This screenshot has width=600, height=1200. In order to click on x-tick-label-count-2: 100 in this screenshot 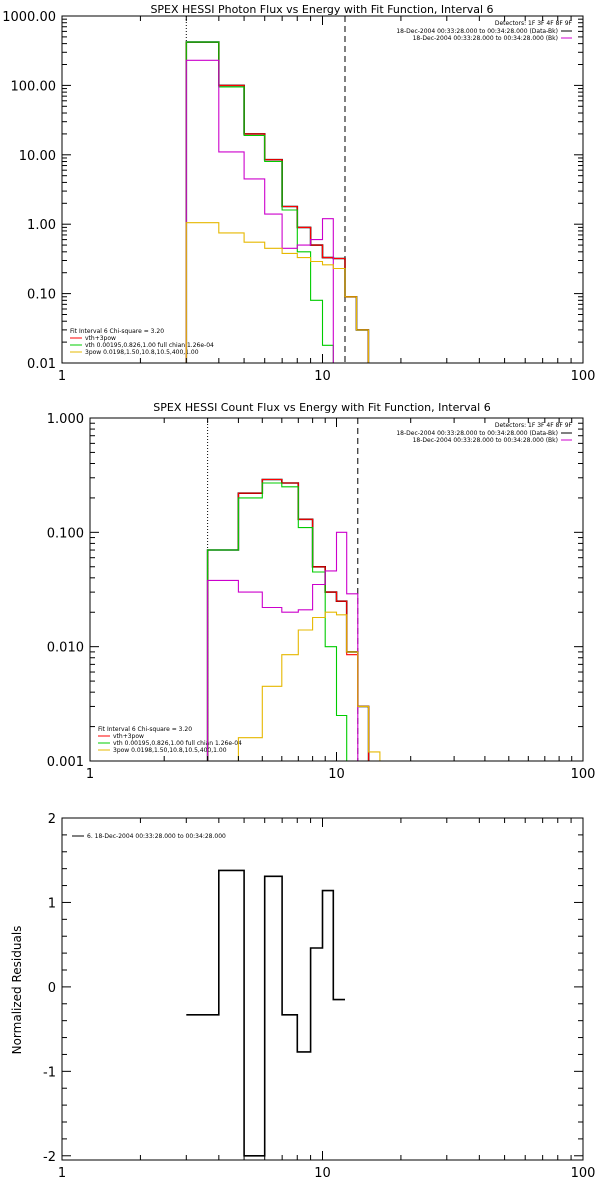, I will do `click(583, 774)`.